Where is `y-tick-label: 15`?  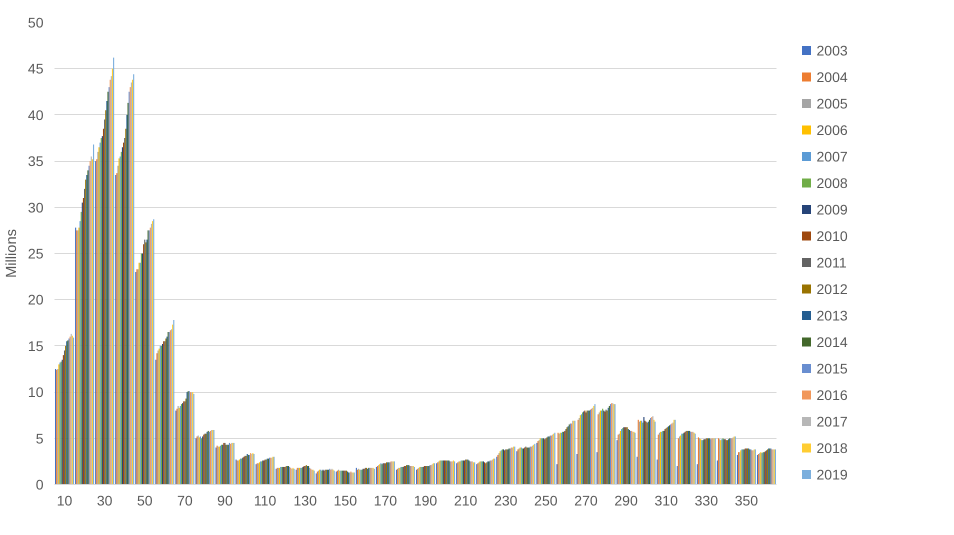
y-tick-label: 15 is located at coordinates (36, 346).